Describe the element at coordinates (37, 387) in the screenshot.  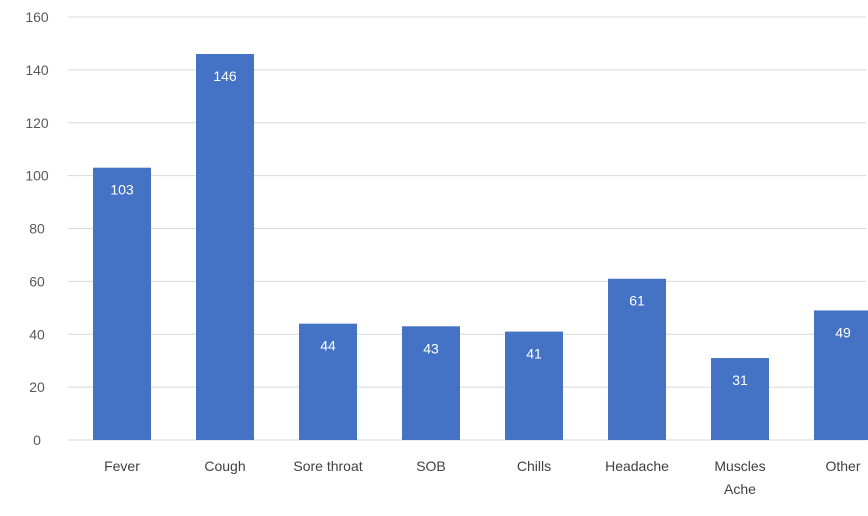
I see `y-tick-label: 20` at that location.